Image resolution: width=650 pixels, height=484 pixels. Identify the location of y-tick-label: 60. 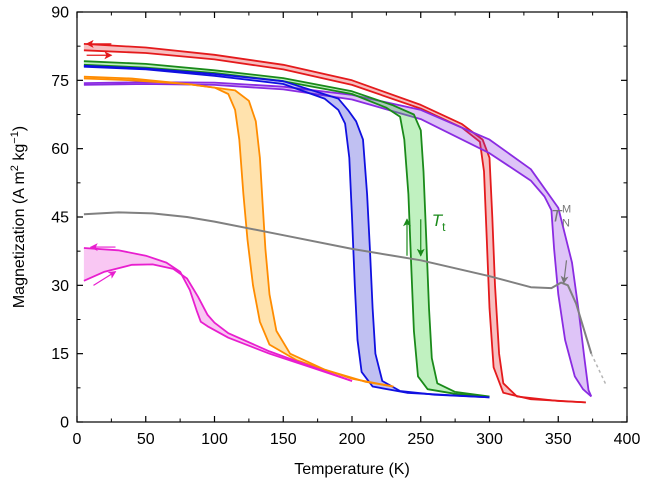
(60, 149).